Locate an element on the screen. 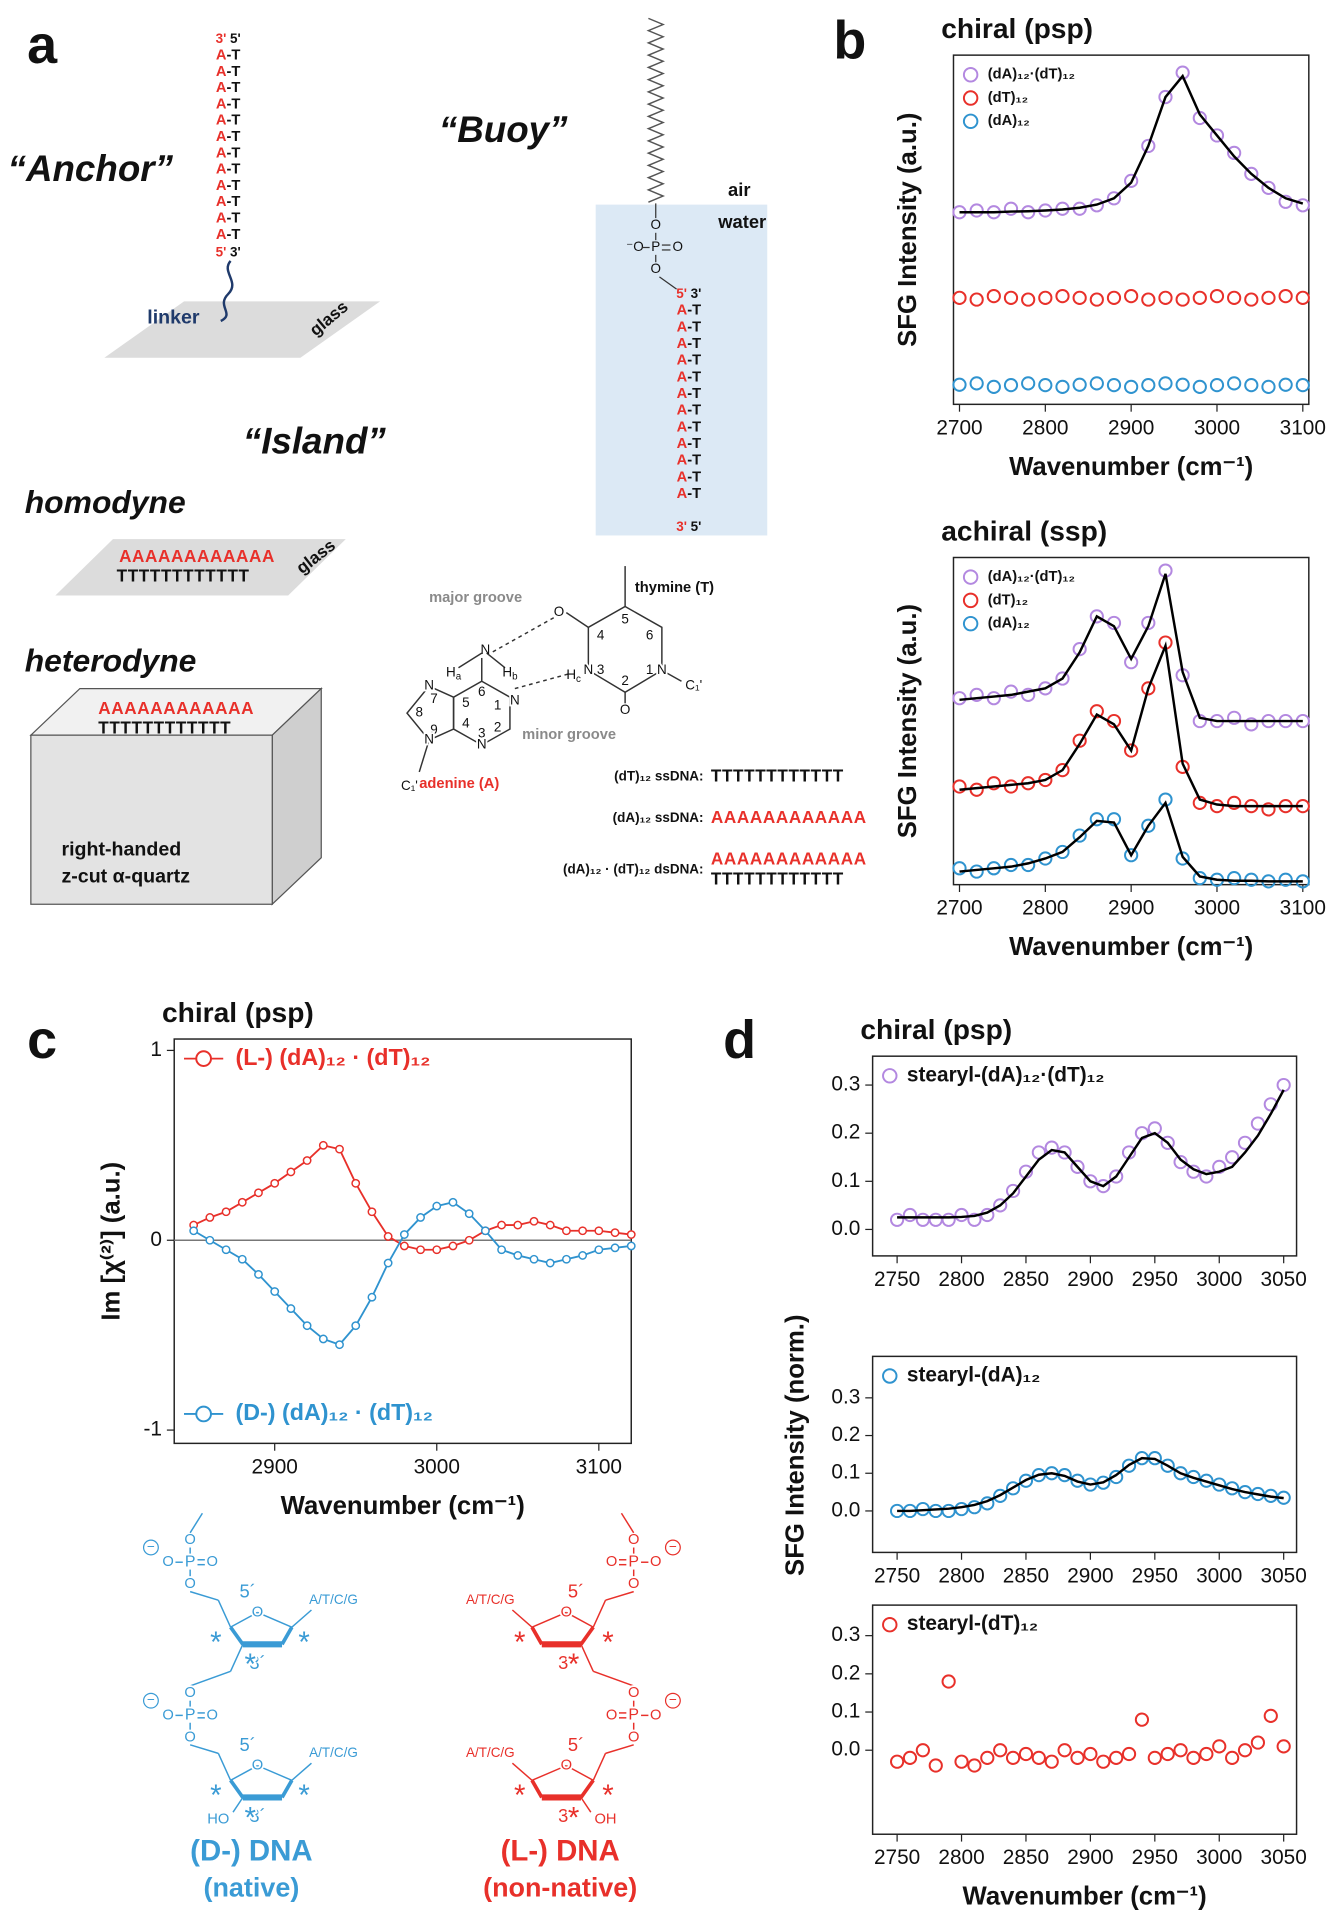 This screenshot has width=1336, height=1920. stereocenter-mark: * is located at coordinates (573, 1817).